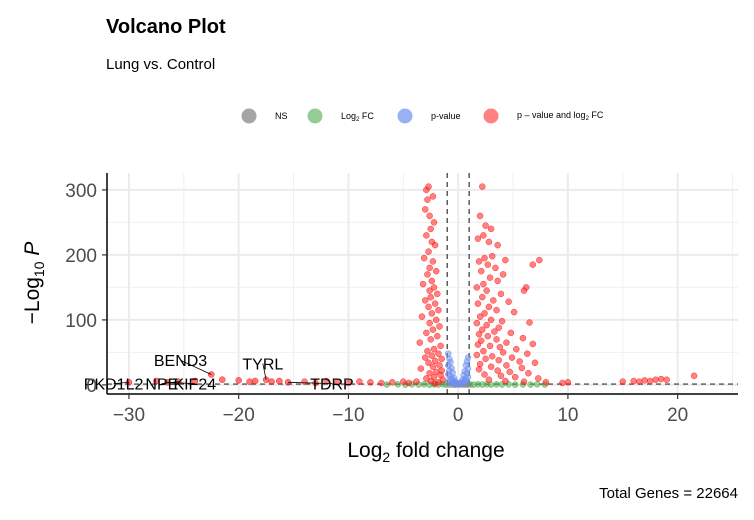 The image size is (754, 520). Describe the element at coordinates (281, 116) in the screenshot. I see `legend-label-ns: NS` at that location.